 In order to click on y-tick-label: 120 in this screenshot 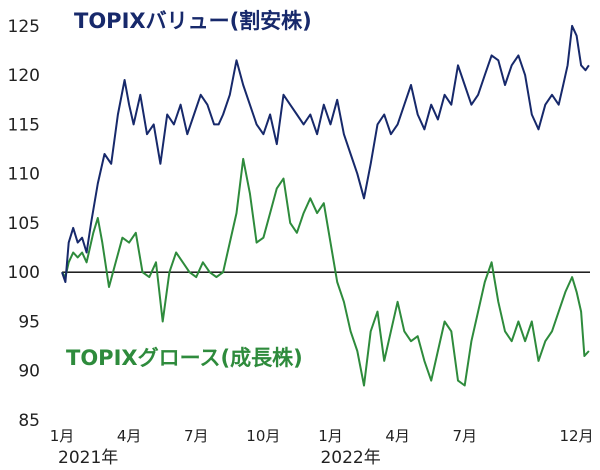, I will do `click(24, 76)`.